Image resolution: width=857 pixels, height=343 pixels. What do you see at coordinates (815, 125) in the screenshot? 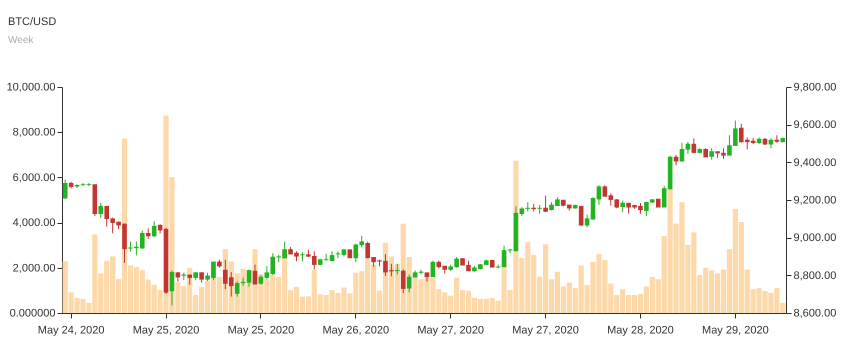
I see `y2-tick-label: 9,600.00` at bounding box center [815, 125].